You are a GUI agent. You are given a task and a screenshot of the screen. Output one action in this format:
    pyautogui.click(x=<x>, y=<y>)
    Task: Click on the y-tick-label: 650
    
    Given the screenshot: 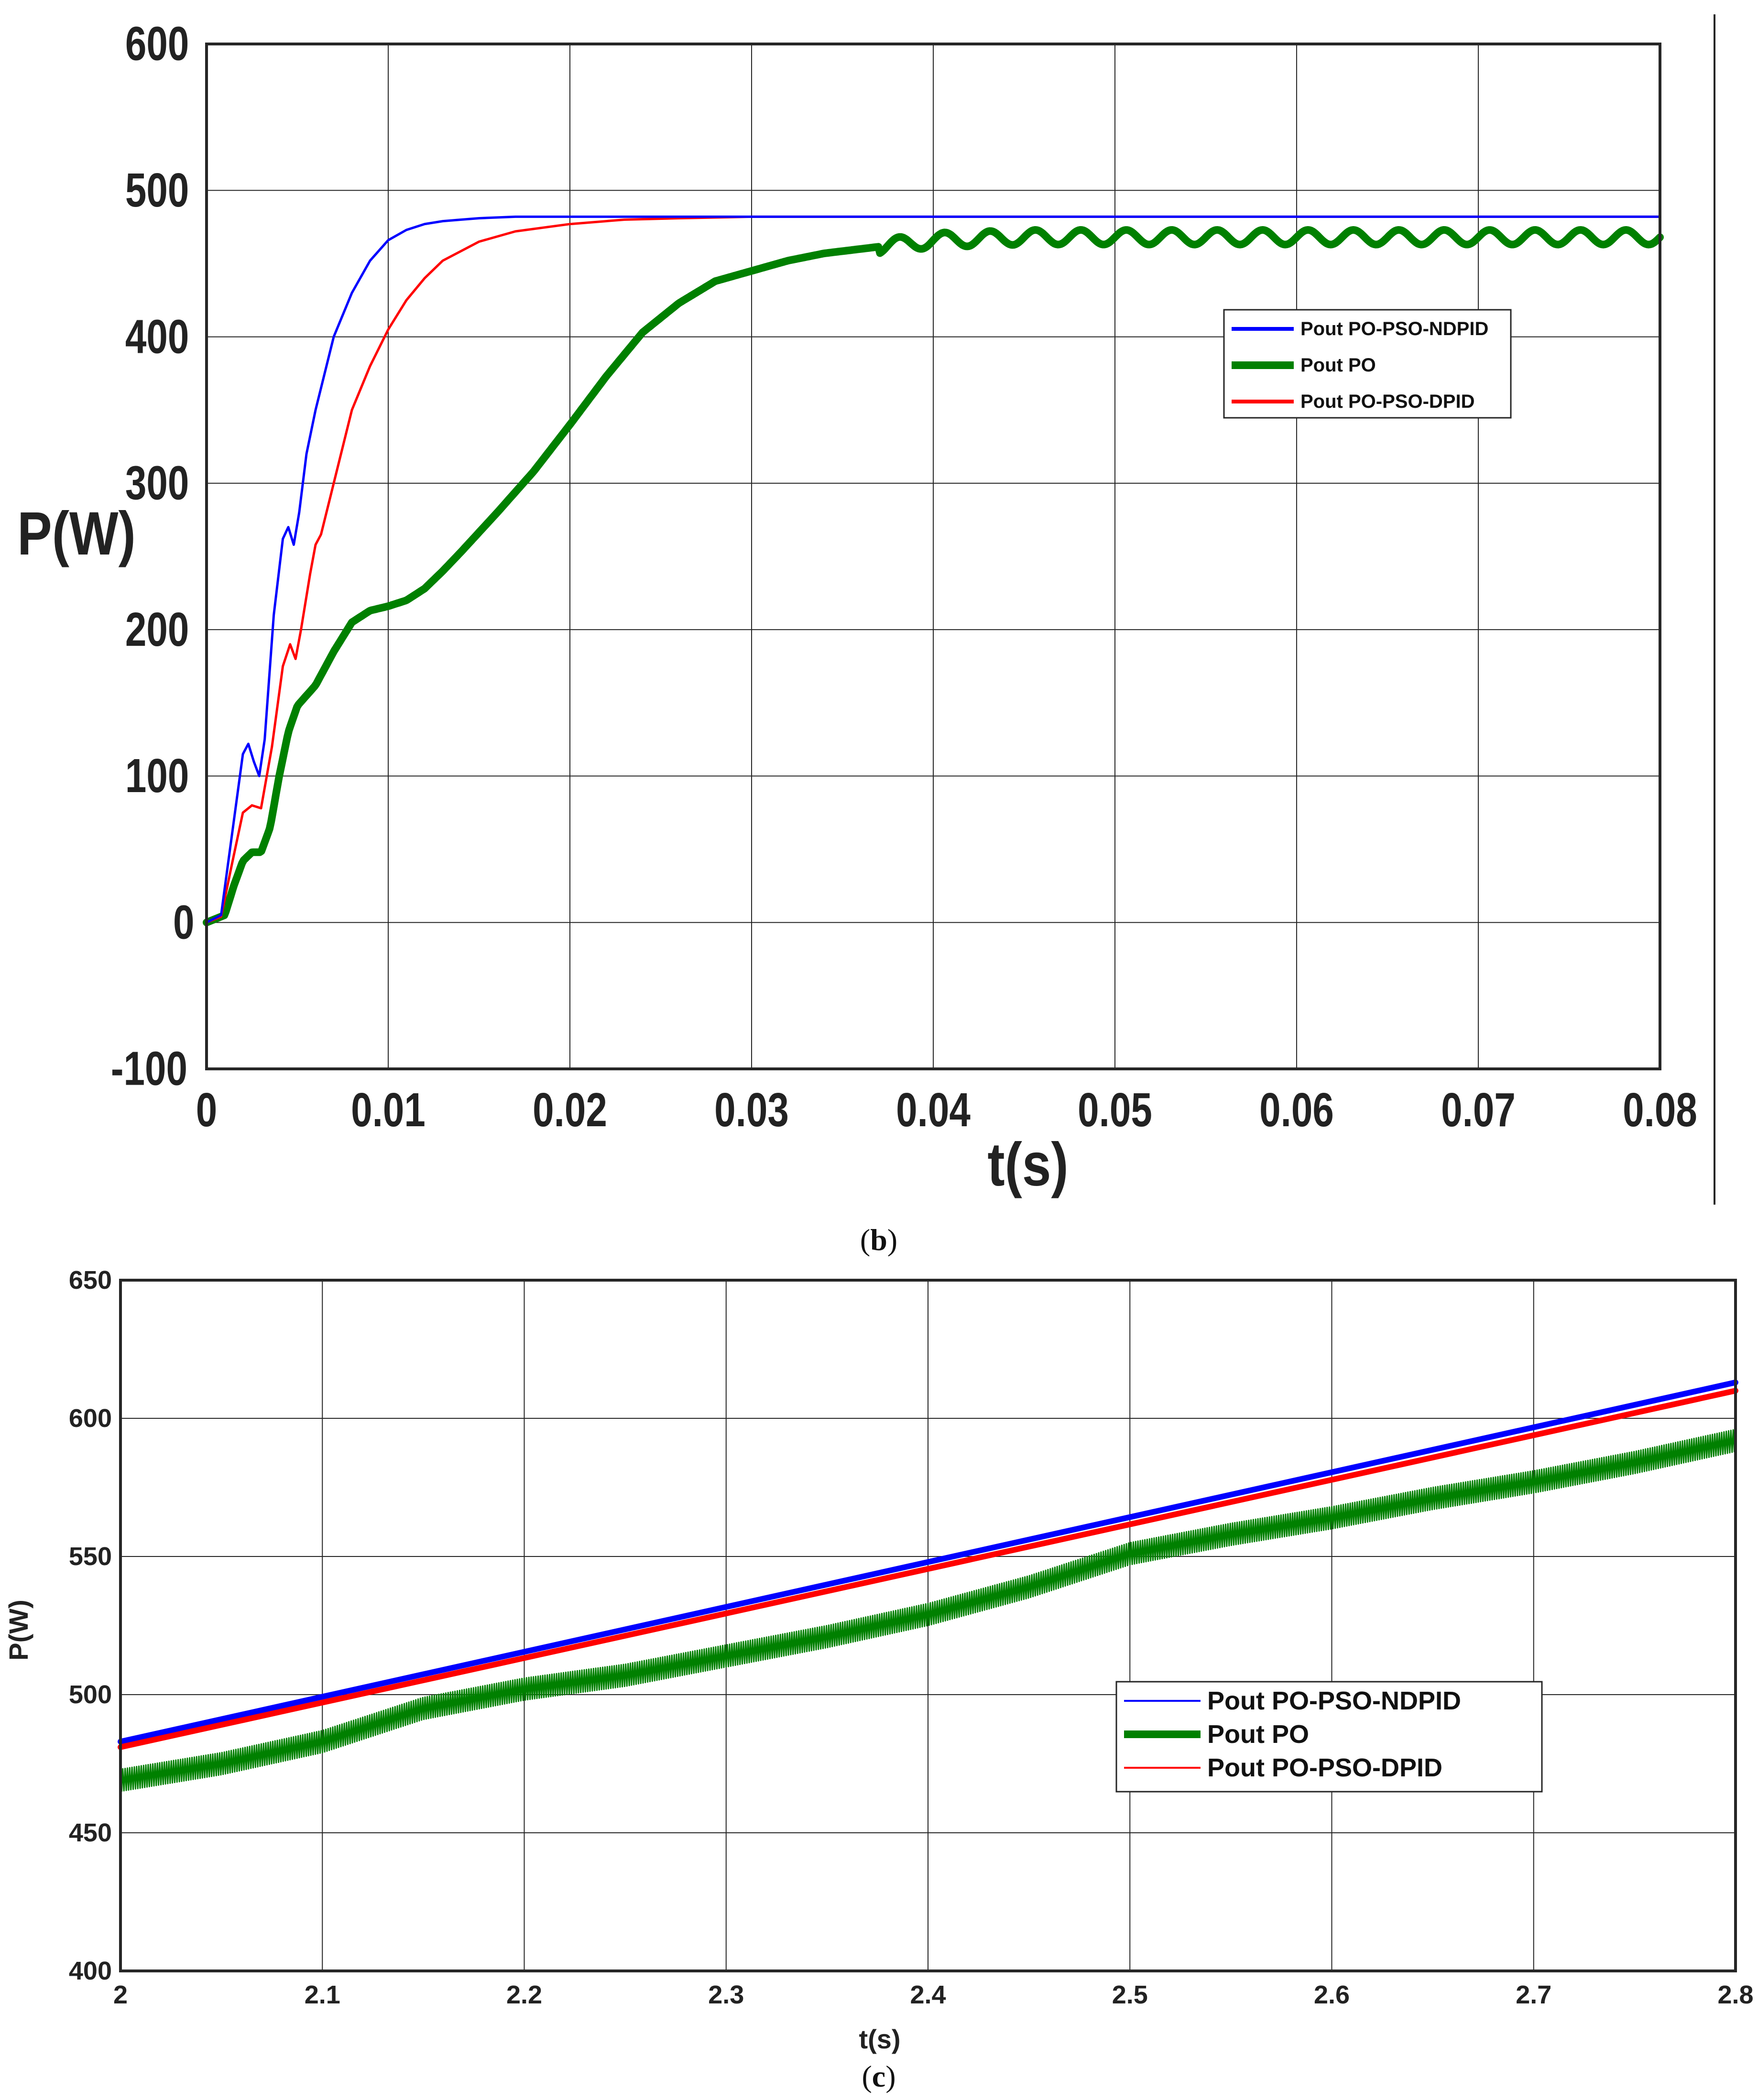 What is the action you would take?
    pyautogui.click(x=90, y=1280)
    